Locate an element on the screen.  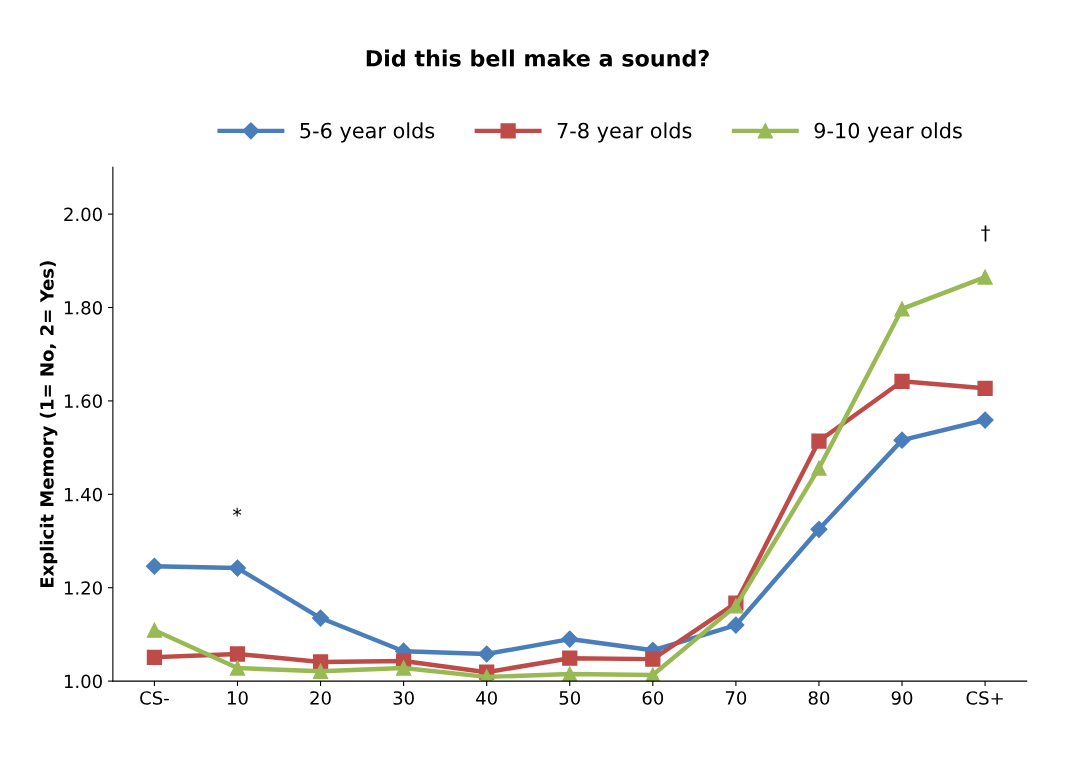
legend-label: 7-8 year olds is located at coordinates (624, 132).